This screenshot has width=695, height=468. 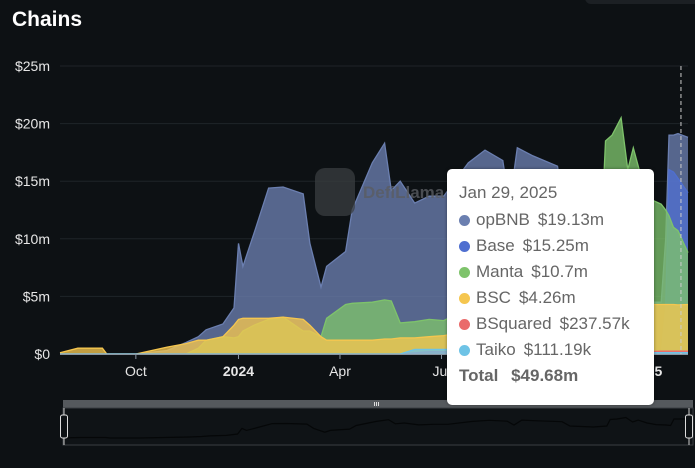 I want to click on y-tick-label: $10m, so click(x=32, y=239).